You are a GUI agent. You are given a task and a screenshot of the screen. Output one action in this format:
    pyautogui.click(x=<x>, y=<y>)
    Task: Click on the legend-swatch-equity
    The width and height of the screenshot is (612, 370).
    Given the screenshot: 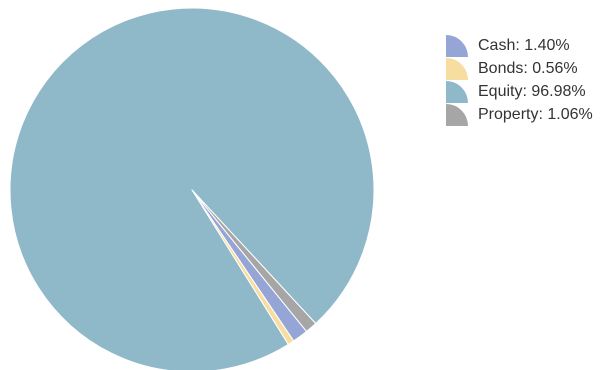 What is the action you would take?
    pyautogui.click(x=457, y=91)
    